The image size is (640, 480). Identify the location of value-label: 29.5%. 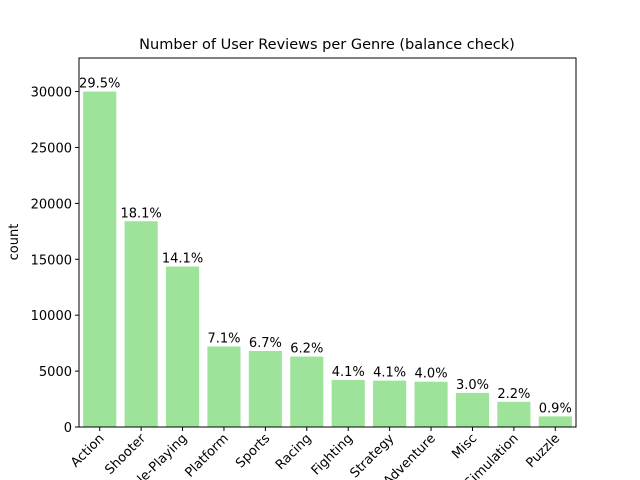
(99, 84).